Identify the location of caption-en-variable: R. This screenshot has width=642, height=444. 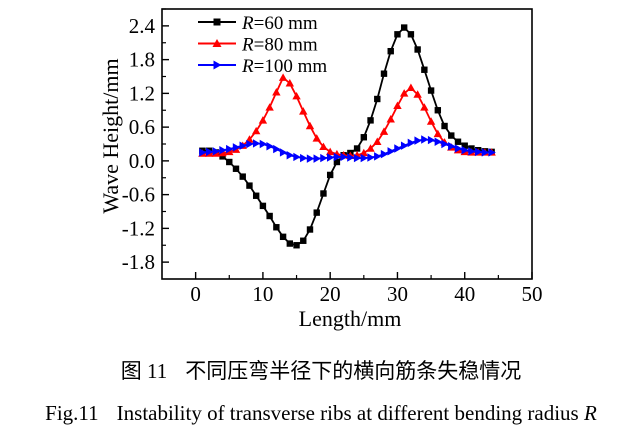
(590, 413).